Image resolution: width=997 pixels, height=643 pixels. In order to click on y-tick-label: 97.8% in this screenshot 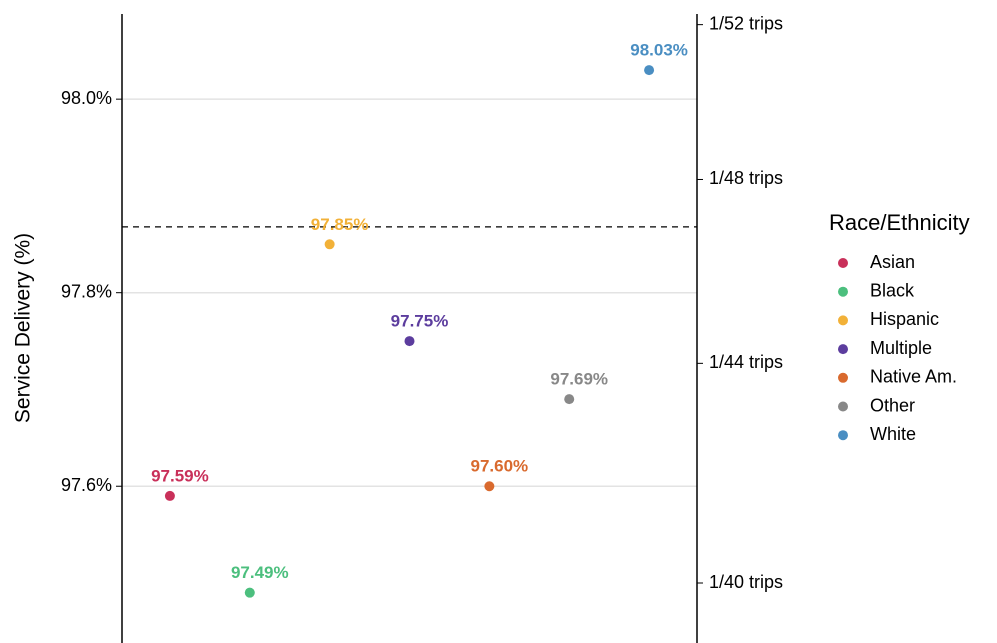, I will do `click(86, 291)`.